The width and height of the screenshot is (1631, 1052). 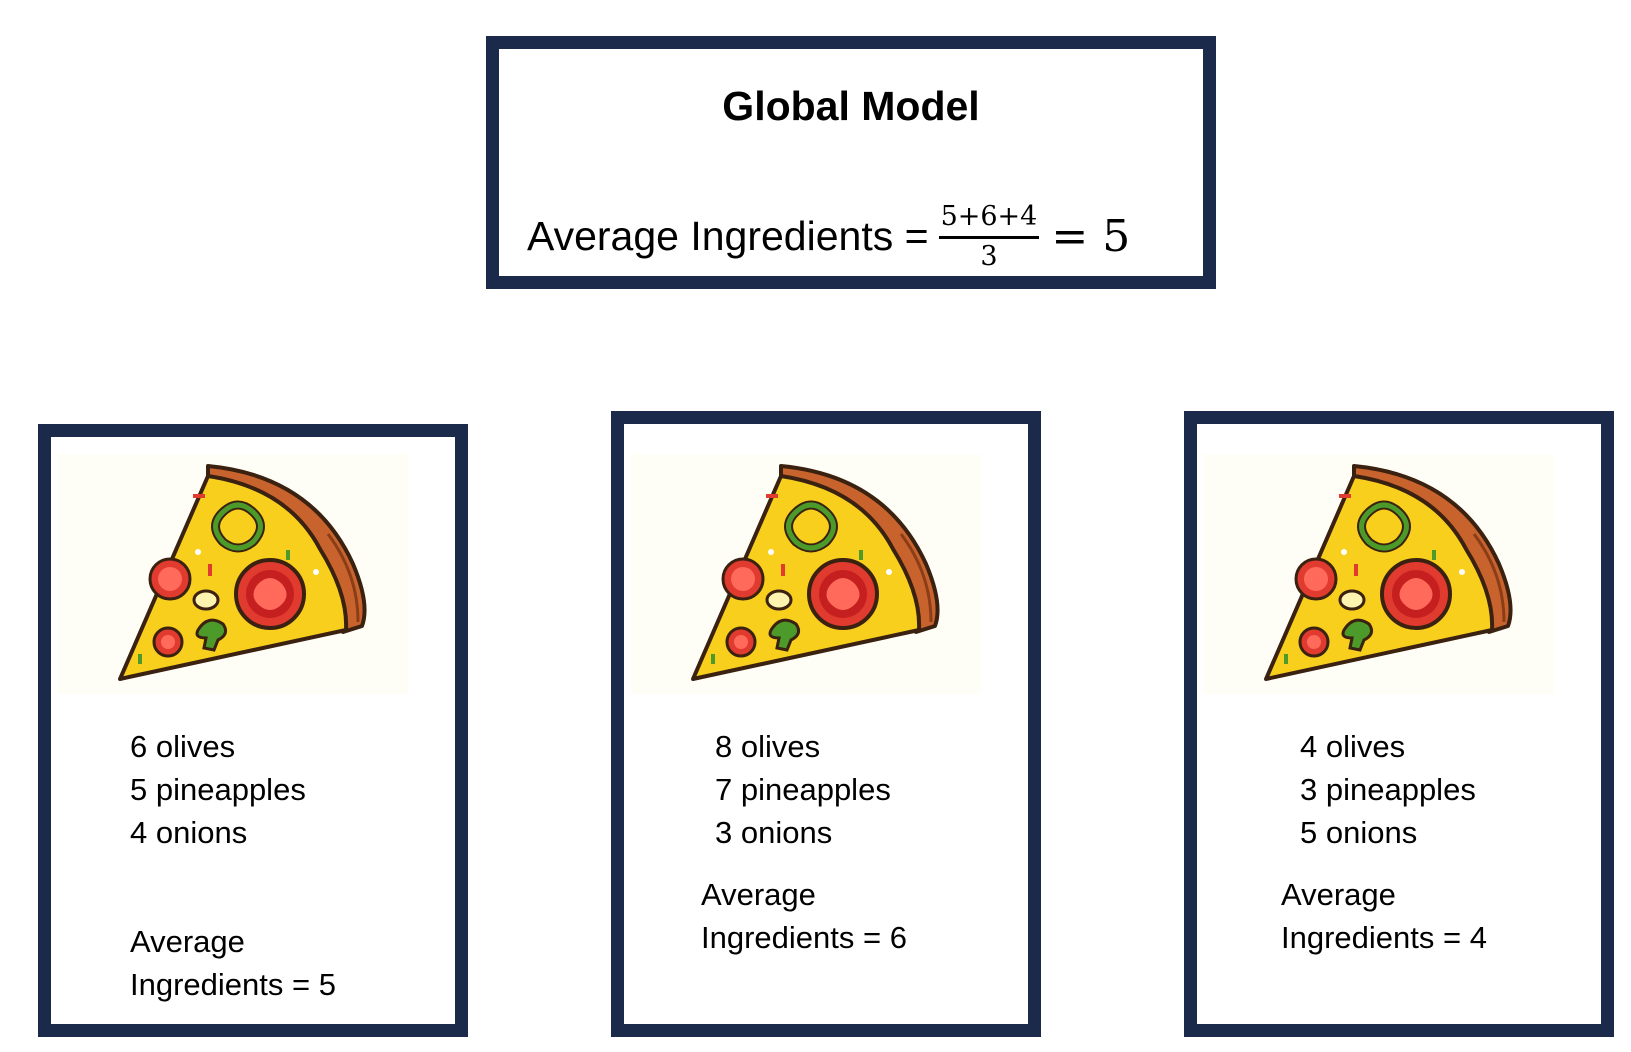 I want to click on average-value: Ingredients = 6, so click(x=804, y=937).